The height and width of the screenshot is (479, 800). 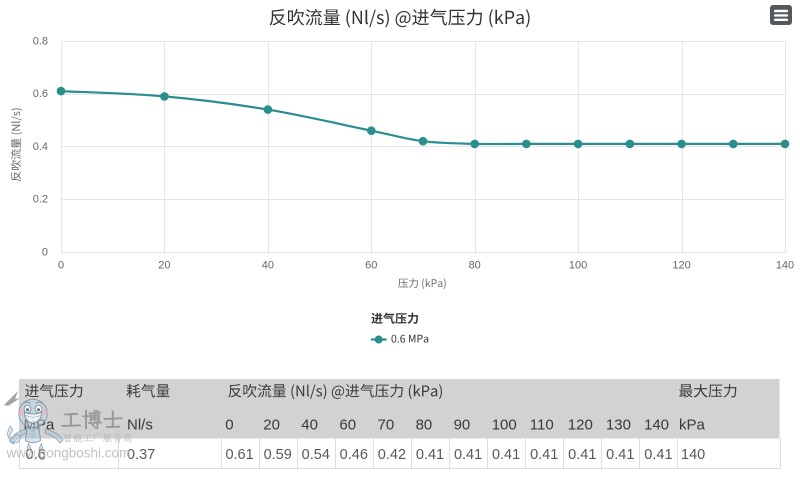 I want to click on svg-text: 70, so click(x=386, y=424).